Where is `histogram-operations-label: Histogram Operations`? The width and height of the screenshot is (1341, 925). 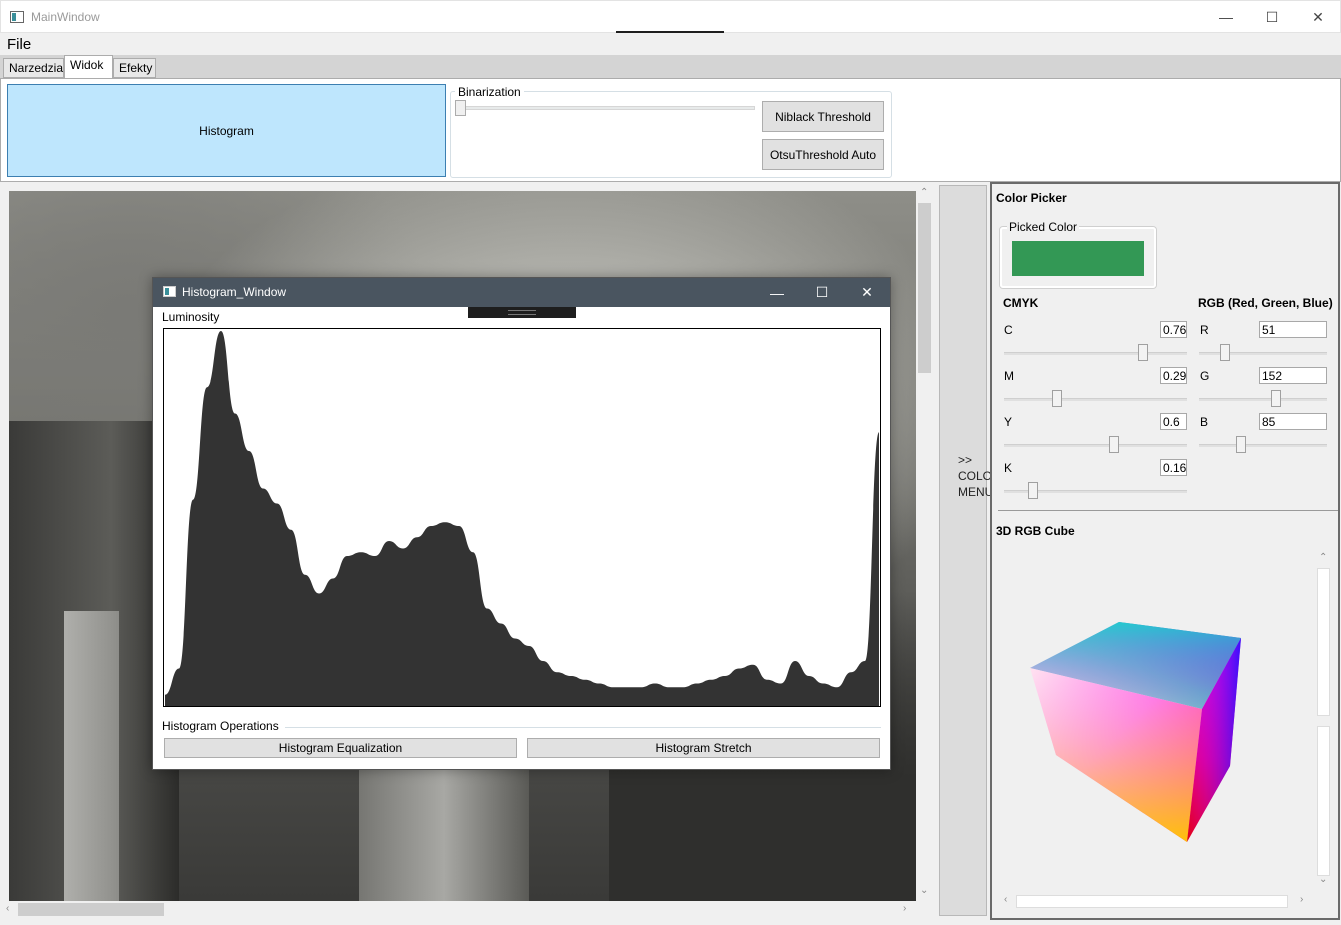
histogram-operations-label: Histogram Operations is located at coordinates (222, 726).